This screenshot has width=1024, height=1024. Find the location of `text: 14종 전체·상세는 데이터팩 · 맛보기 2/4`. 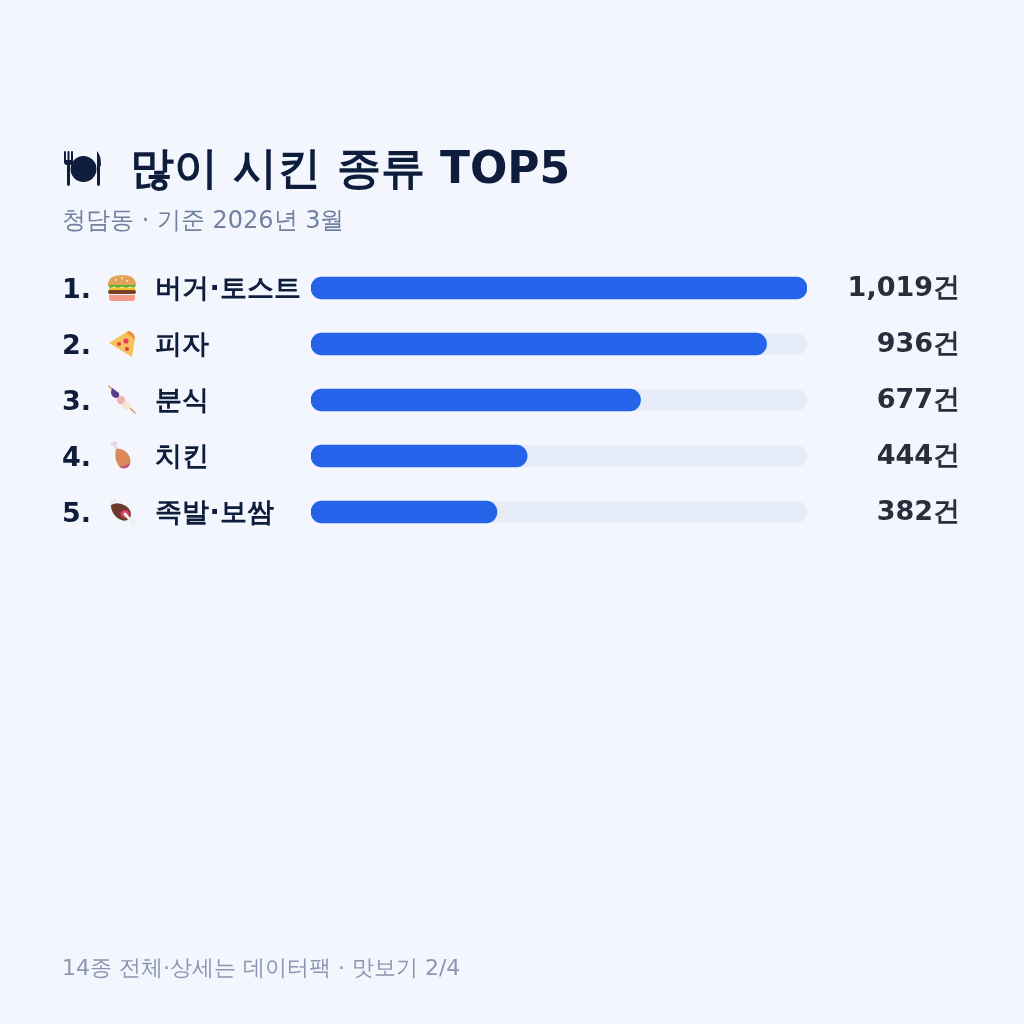

text: 14종 전체·상세는 데이터팩 · 맛보기 2/4 is located at coordinates (261, 968).